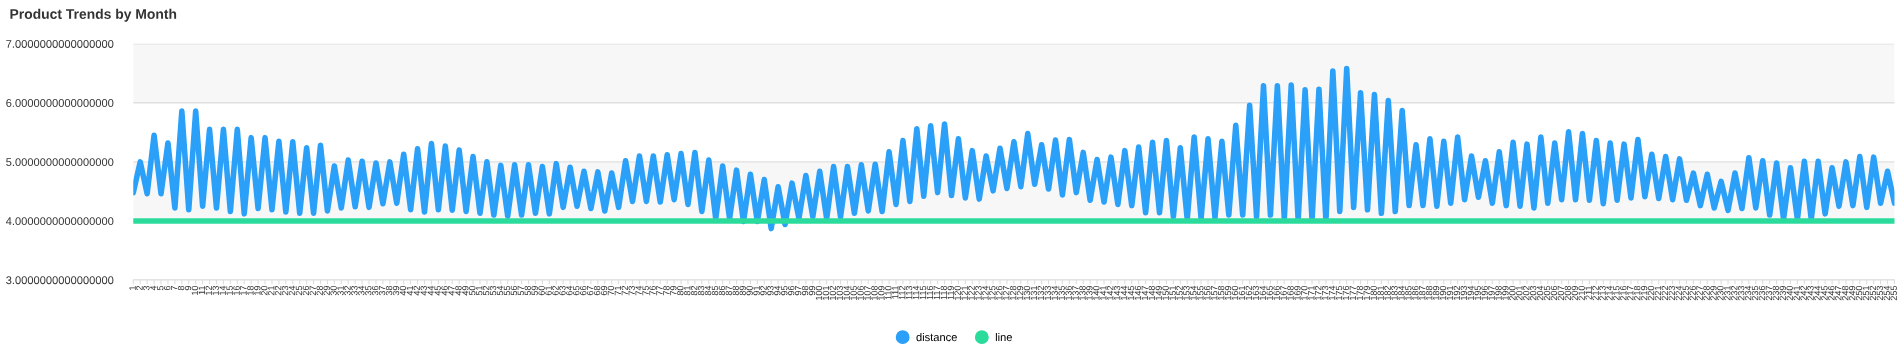 Image resolution: width=1904 pixels, height=350 pixels. I want to click on x-tick-label: 158, so click(1221, 292).